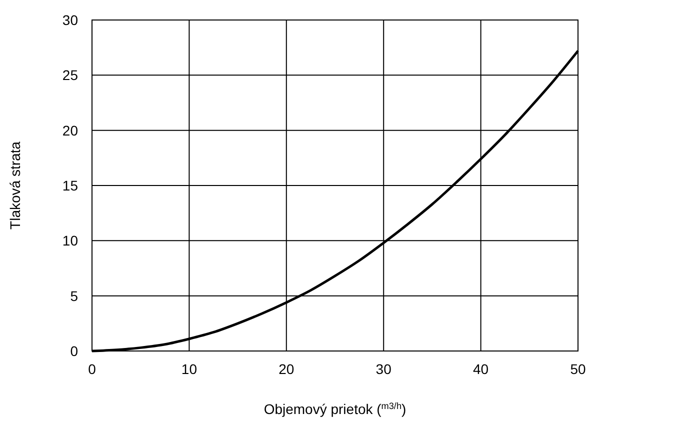 The height and width of the screenshot is (432, 675). What do you see at coordinates (189, 369) in the screenshot?
I see `x-tick-label: 10` at bounding box center [189, 369].